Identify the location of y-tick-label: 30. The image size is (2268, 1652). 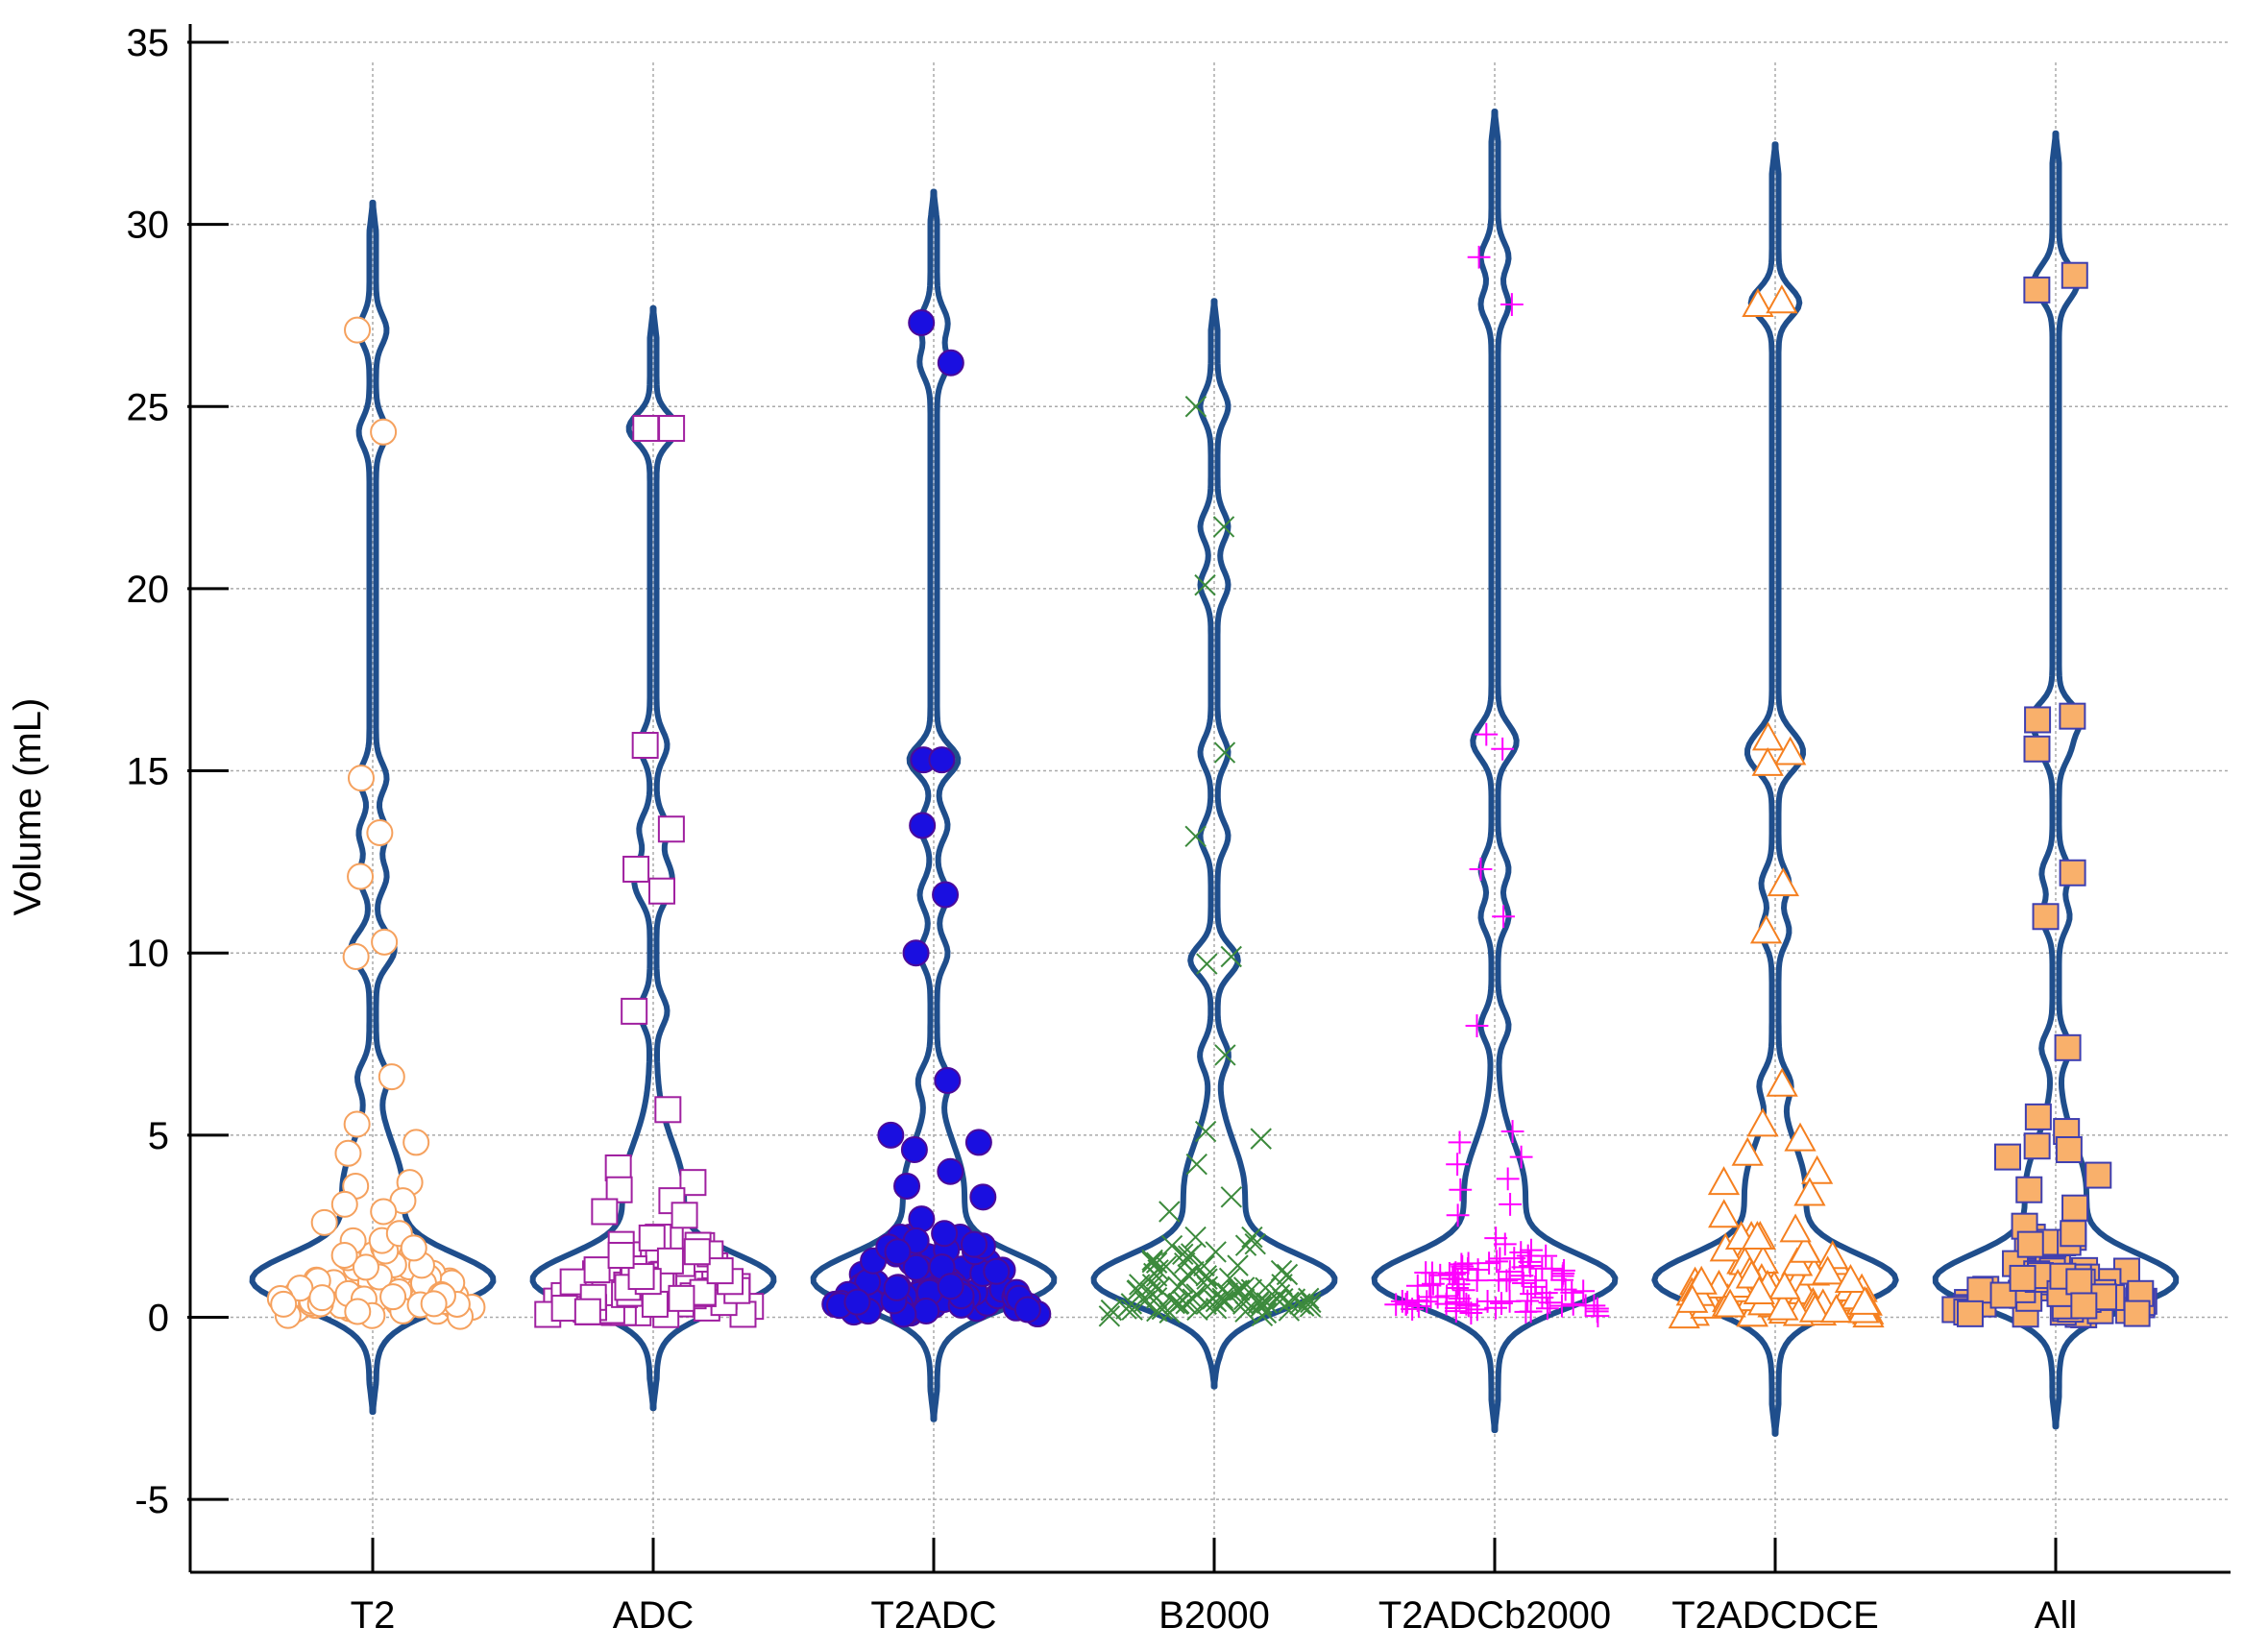
(148, 226).